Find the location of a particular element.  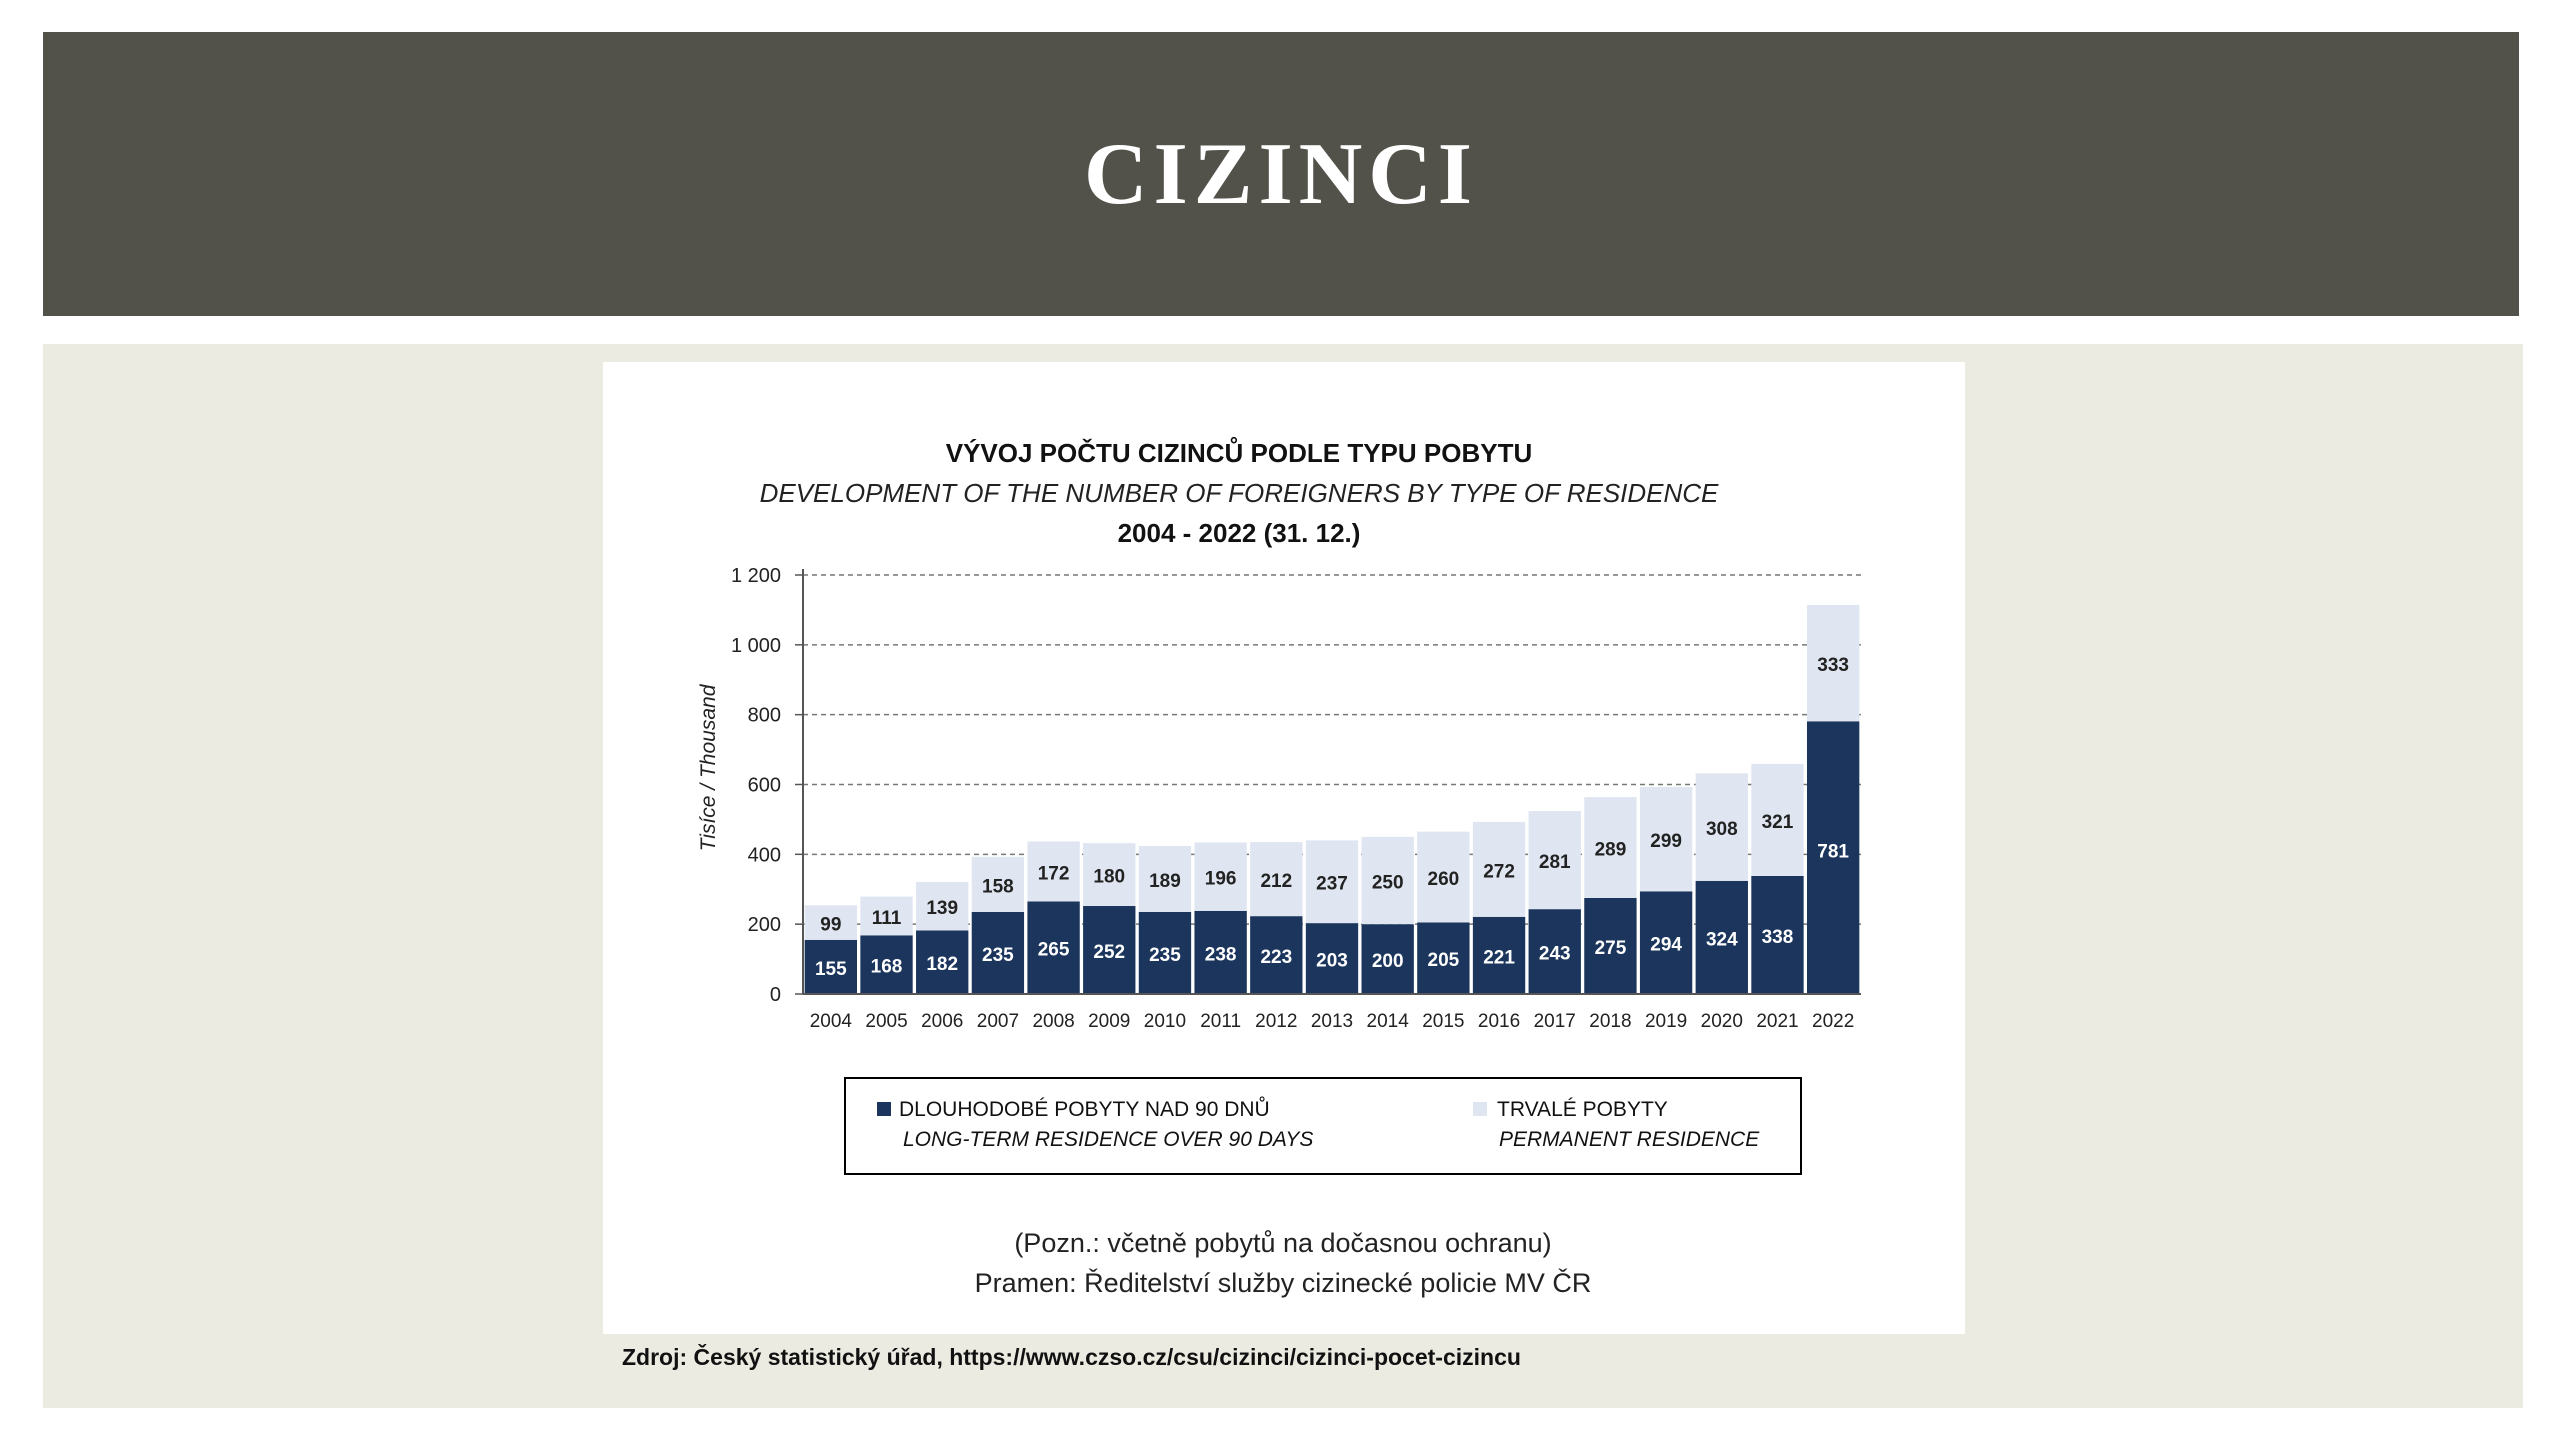

legend-label-long-term: DLOUHODOBÉ POBYTY NAD 90 DNŮ is located at coordinates (1084, 1109).